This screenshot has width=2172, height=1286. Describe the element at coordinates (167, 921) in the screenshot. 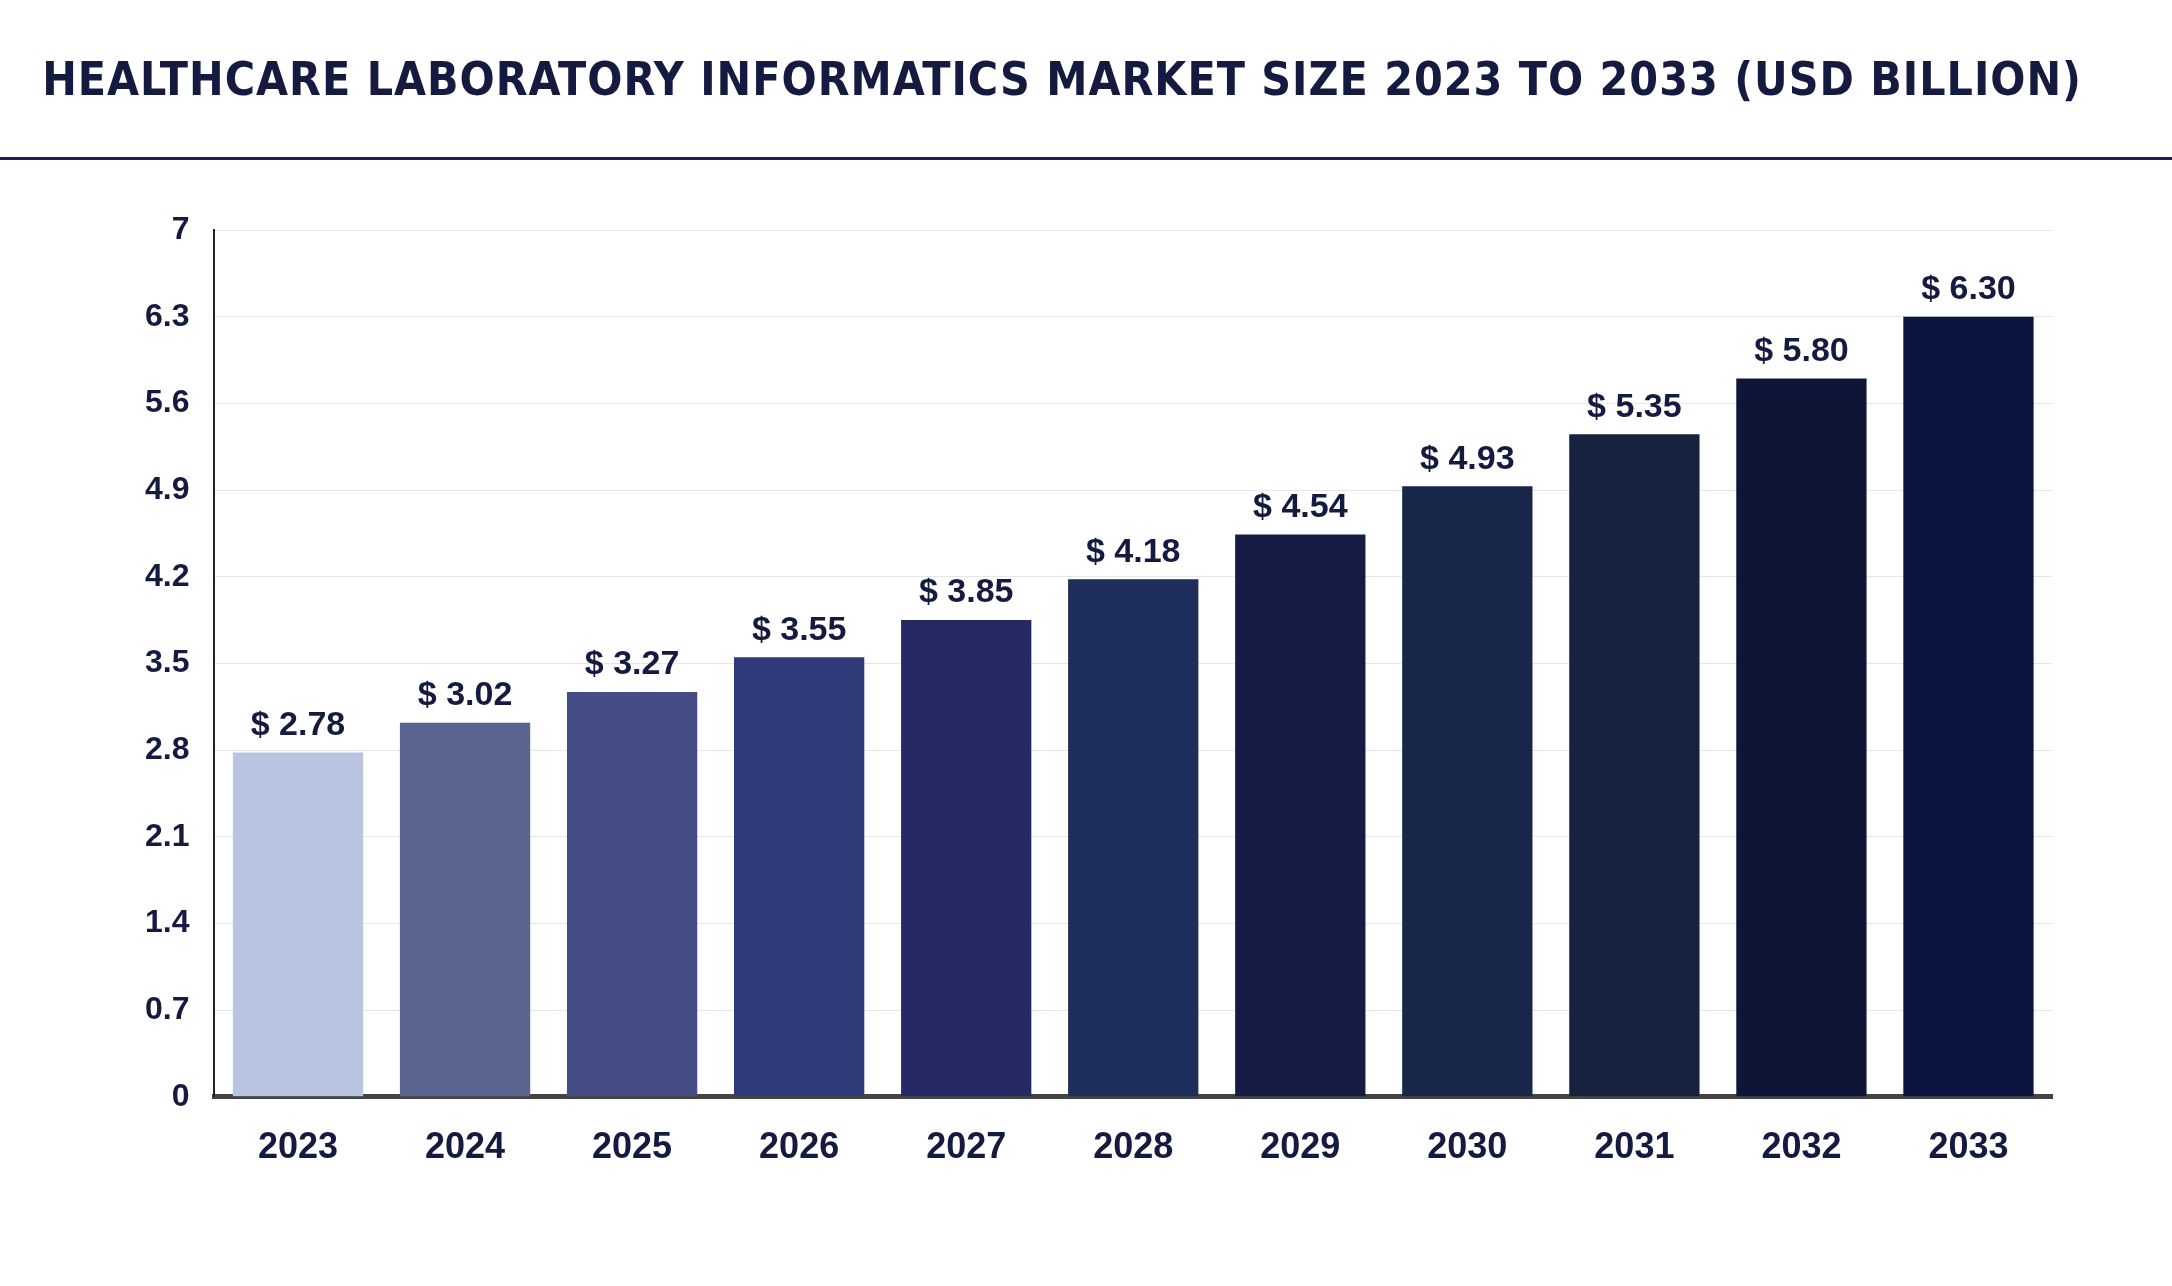

I see `y-tick-label: 1.4` at that location.